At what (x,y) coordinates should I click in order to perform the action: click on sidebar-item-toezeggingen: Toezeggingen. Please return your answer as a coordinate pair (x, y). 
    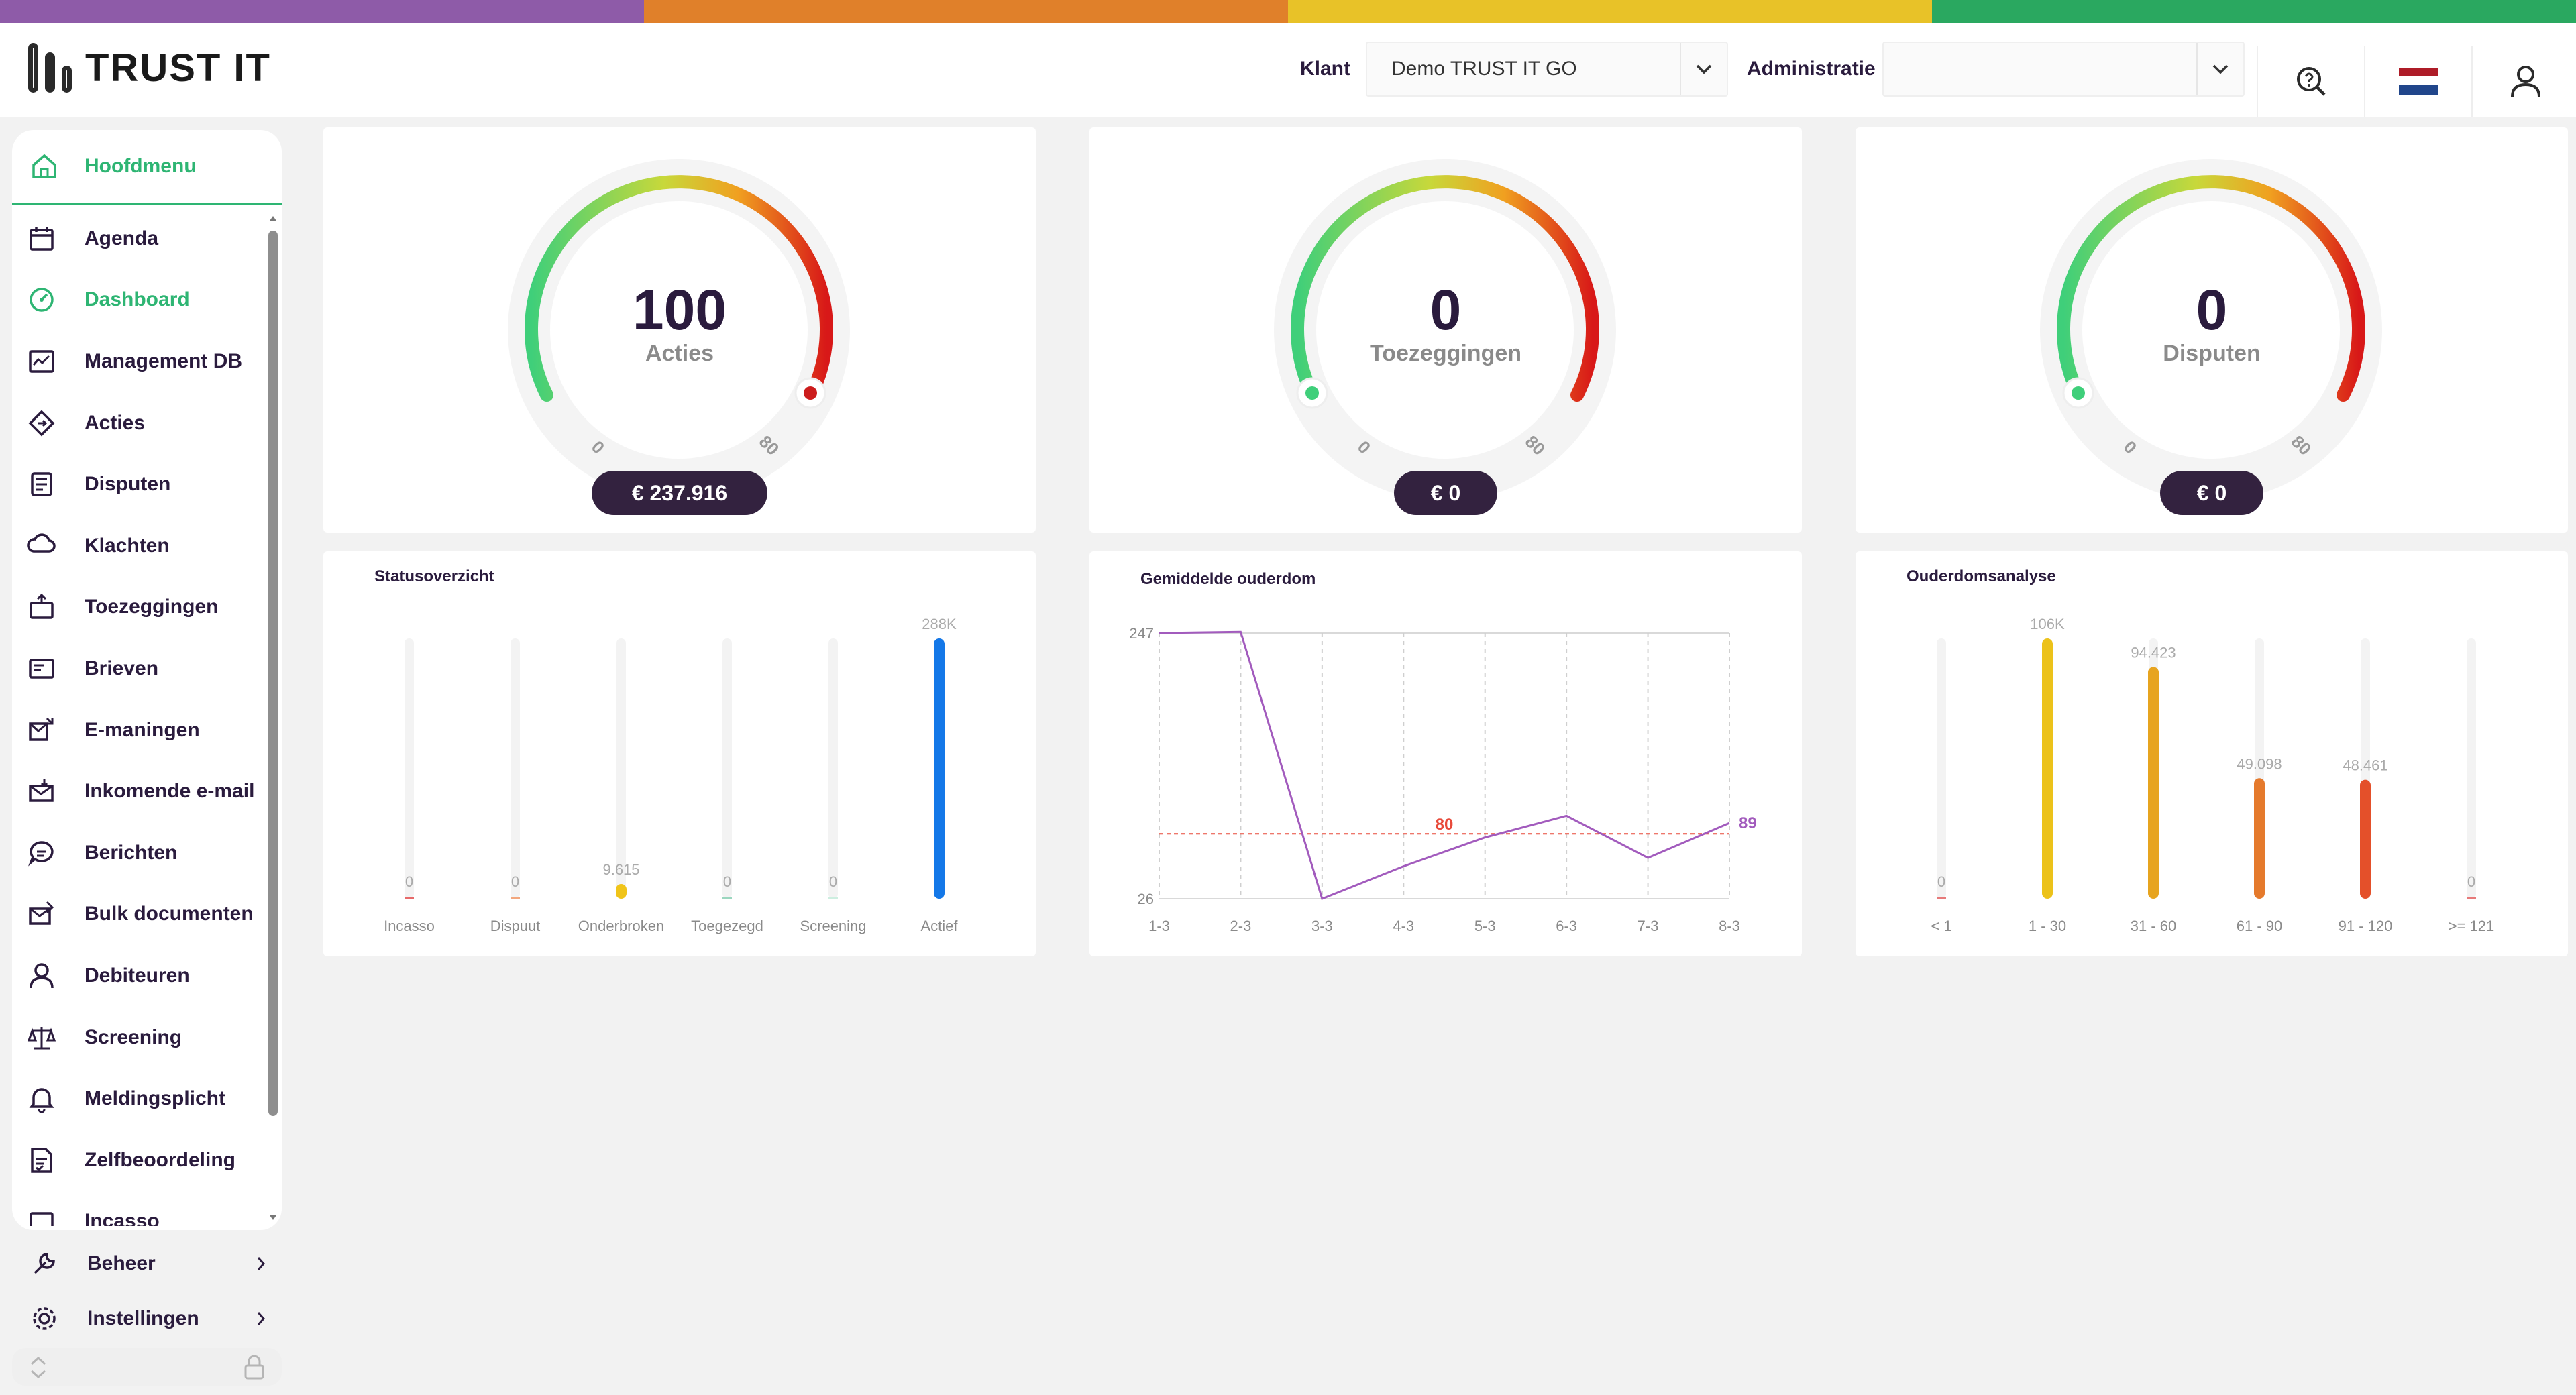
    Looking at the image, I should click on (139, 607).